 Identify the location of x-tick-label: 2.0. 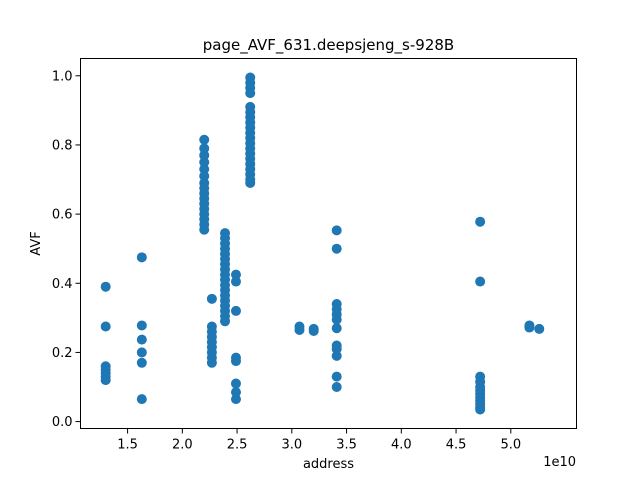
(182, 445).